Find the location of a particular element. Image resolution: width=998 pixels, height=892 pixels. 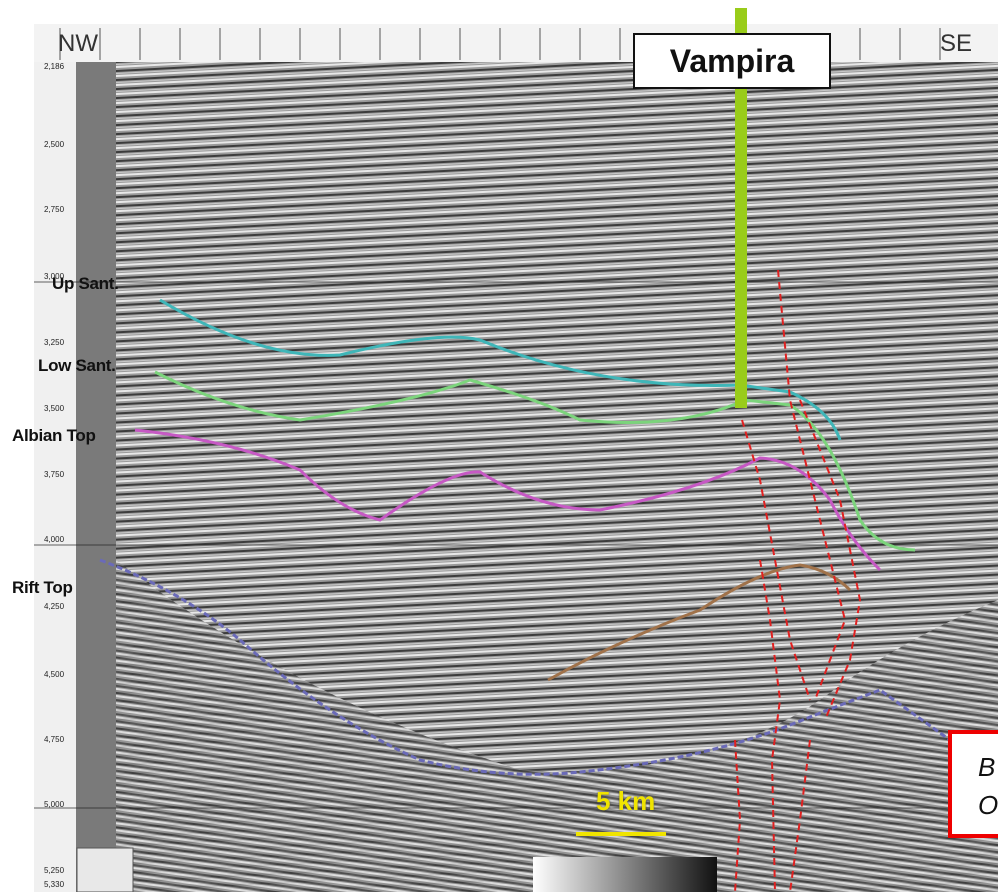

depth-tick: 4,500 is located at coordinates (54, 674).